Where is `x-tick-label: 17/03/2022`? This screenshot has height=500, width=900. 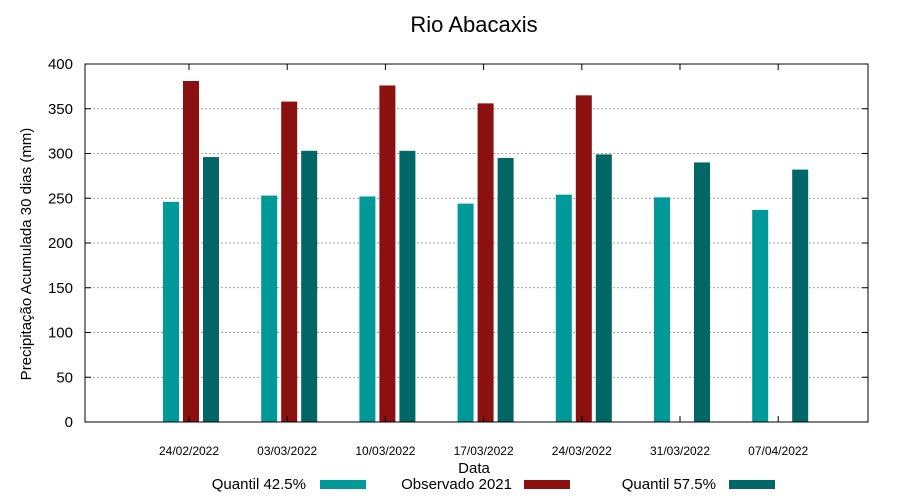
x-tick-label: 17/03/2022 is located at coordinates (484, 451).